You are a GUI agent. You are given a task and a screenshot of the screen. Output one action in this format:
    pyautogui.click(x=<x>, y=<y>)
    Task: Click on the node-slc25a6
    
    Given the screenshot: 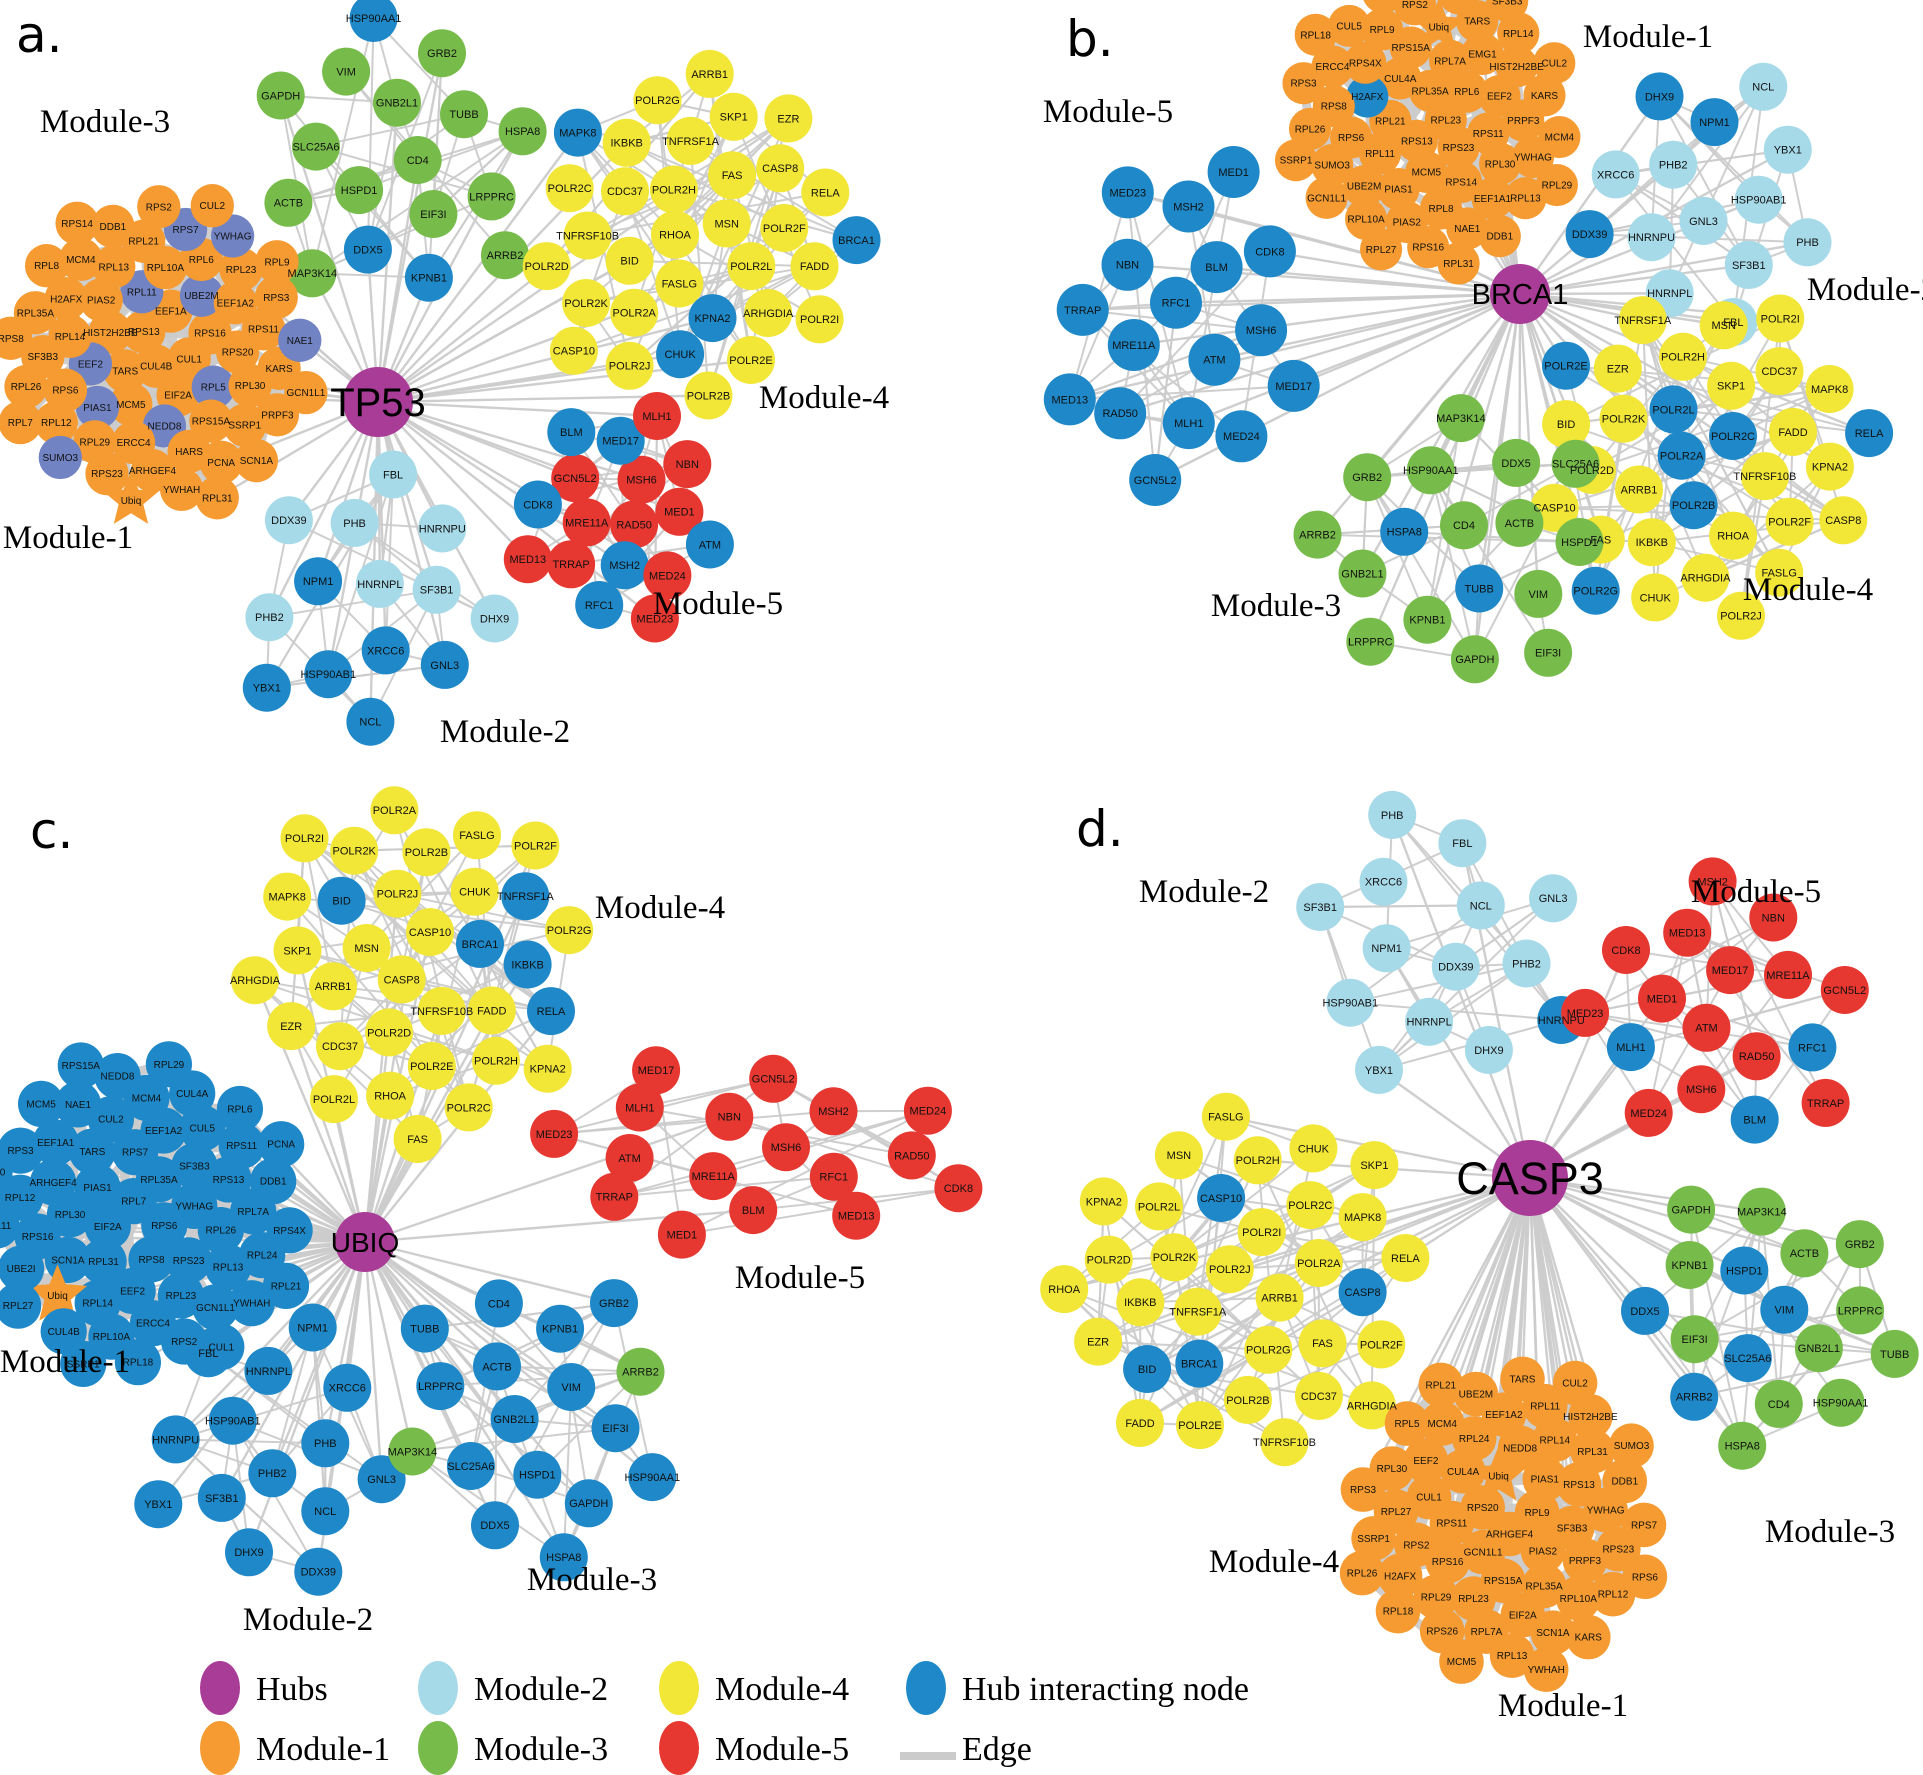 What is the action you would take?
    pyautogui.click(x=1747, y=1358)
    